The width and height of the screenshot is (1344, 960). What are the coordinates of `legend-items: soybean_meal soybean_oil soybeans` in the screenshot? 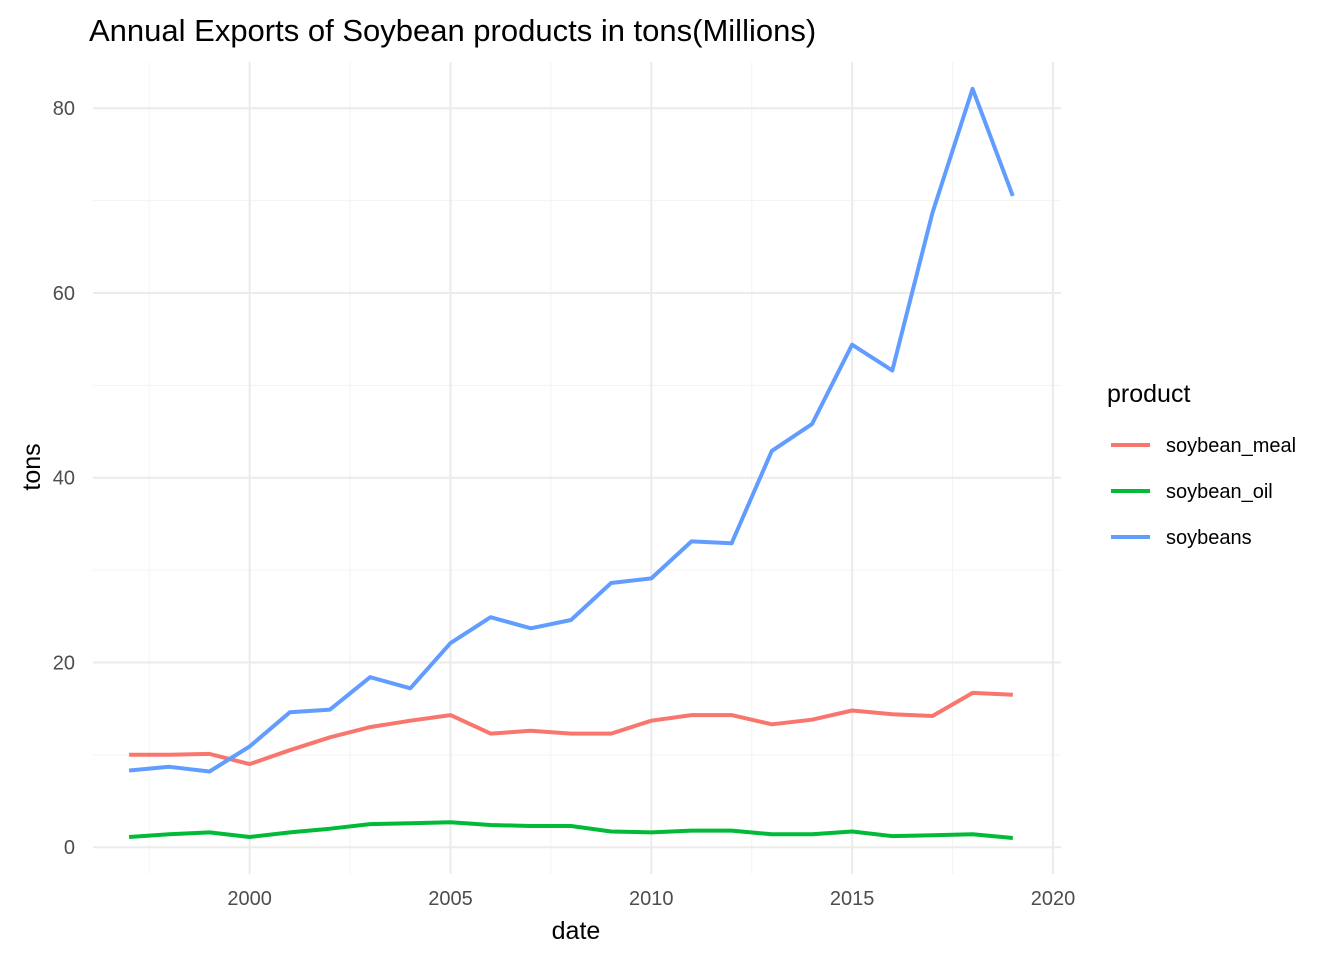 It's located at (1203, 492).